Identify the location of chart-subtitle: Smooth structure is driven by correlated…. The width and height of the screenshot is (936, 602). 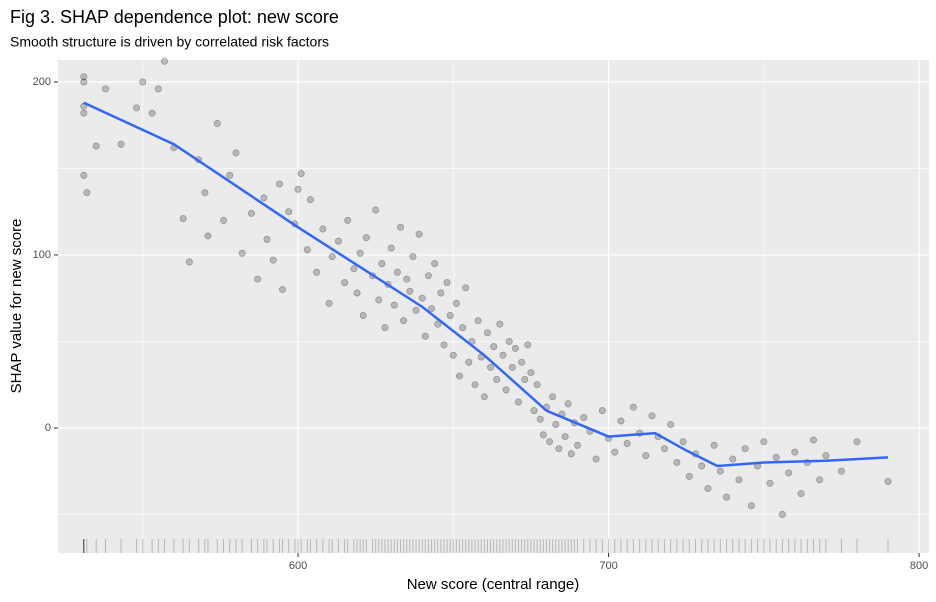
(169, 42).